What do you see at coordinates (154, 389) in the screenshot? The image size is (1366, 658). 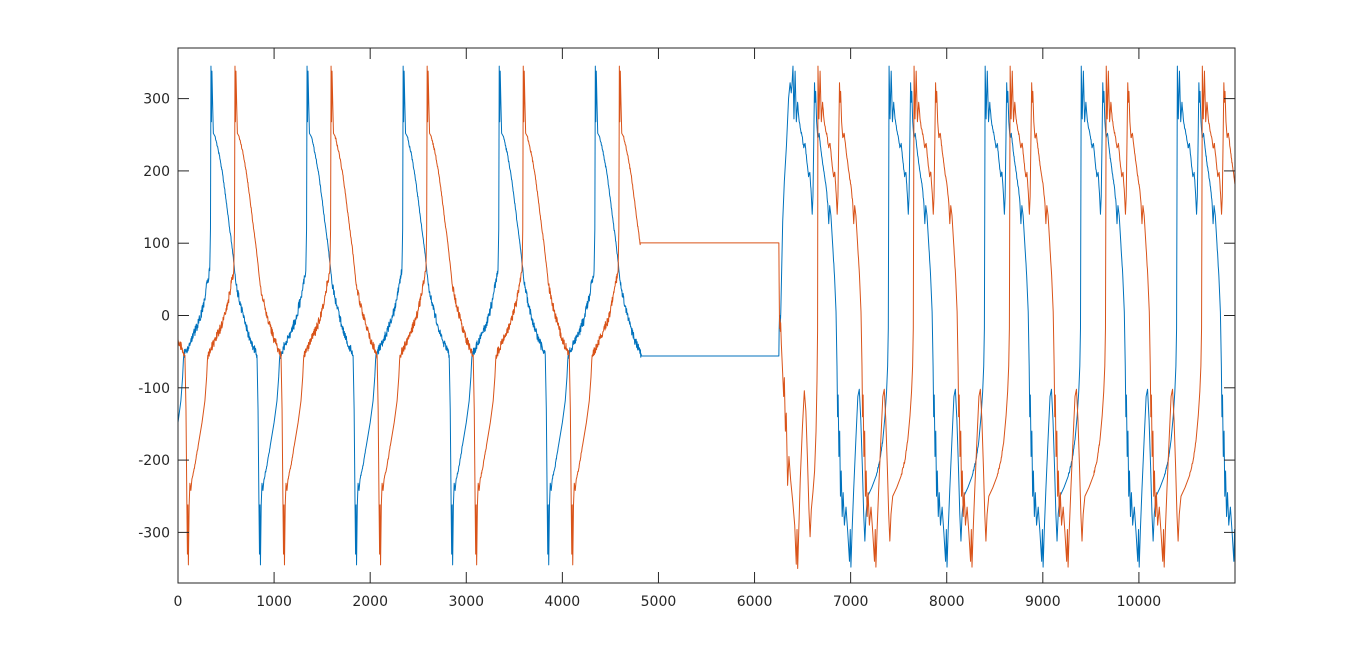 I see `y-tick-label: -100` at bounding box center [154, 389].